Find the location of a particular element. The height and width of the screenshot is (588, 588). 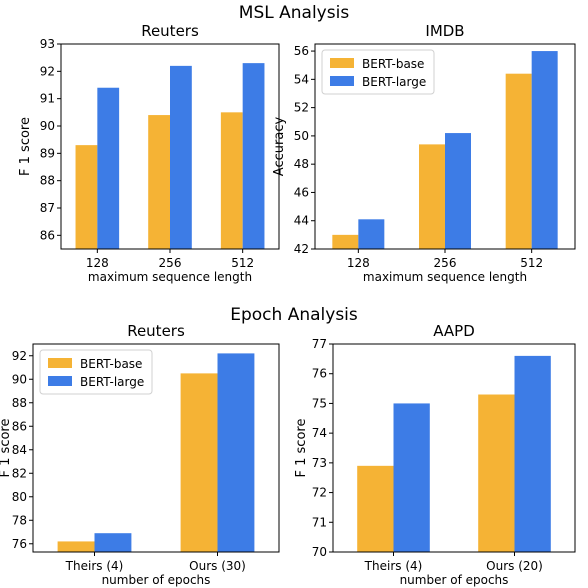

y-tick-label: 56 is located at coordinates (301, 51).